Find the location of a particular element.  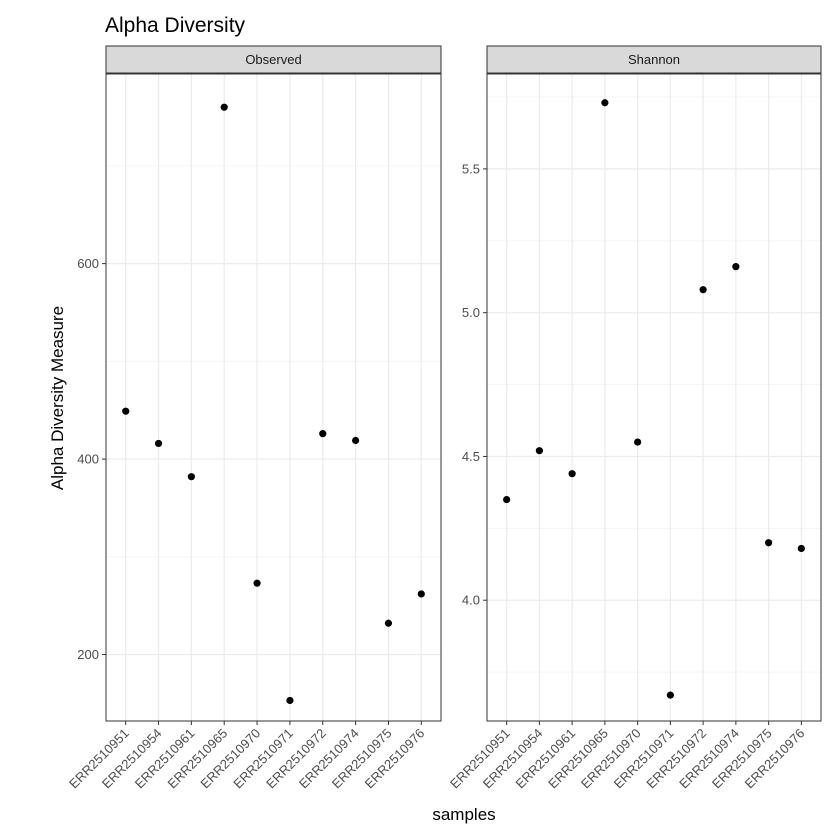

y-tick-label: 5.5 is located at coordinates (471, 168).